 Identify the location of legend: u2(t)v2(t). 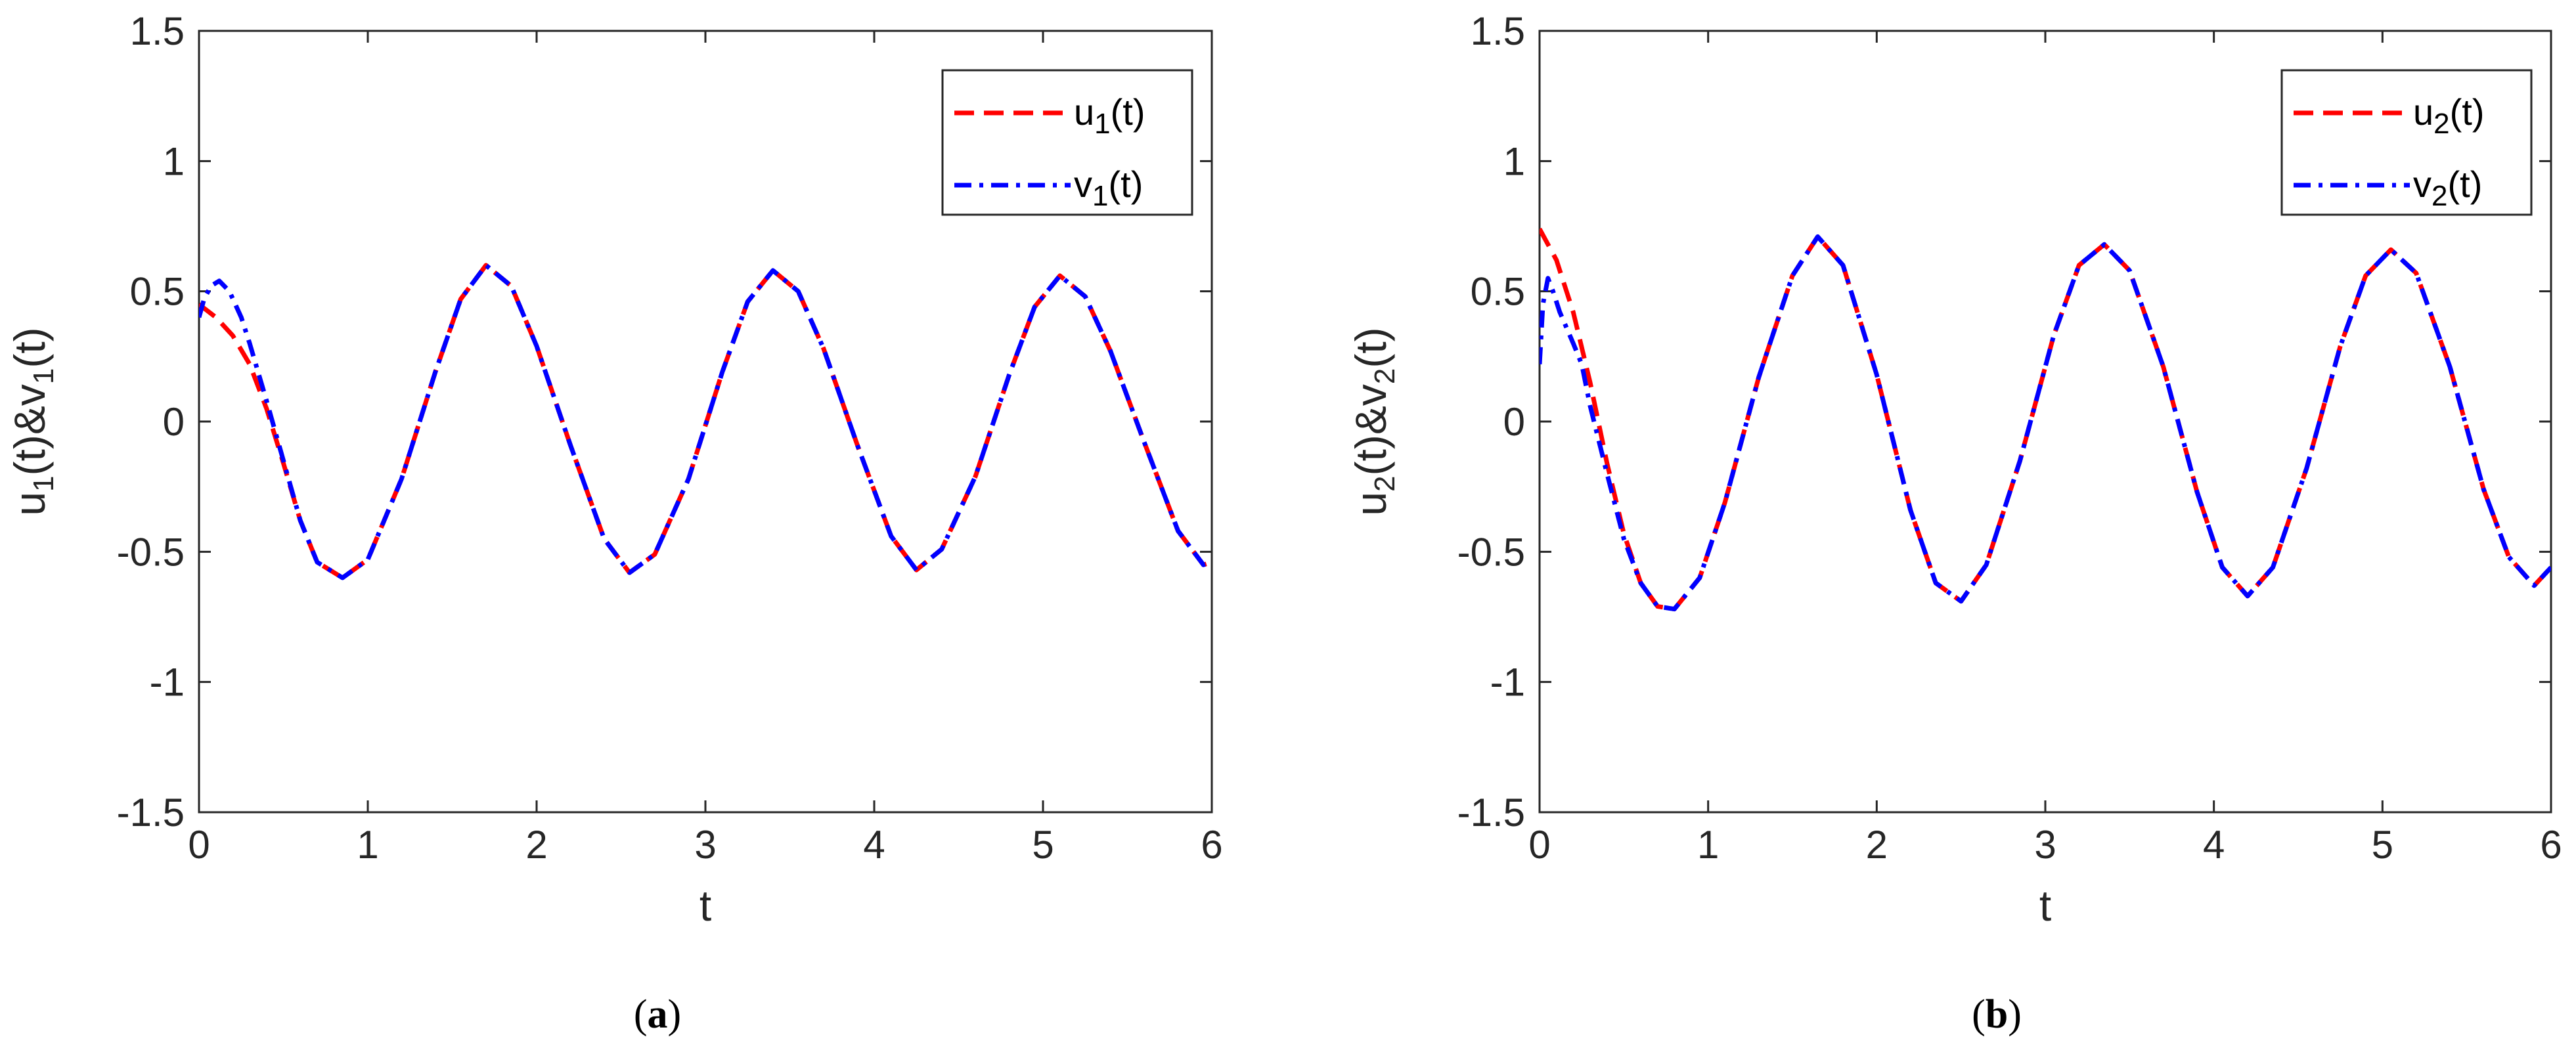
(2406, 142).